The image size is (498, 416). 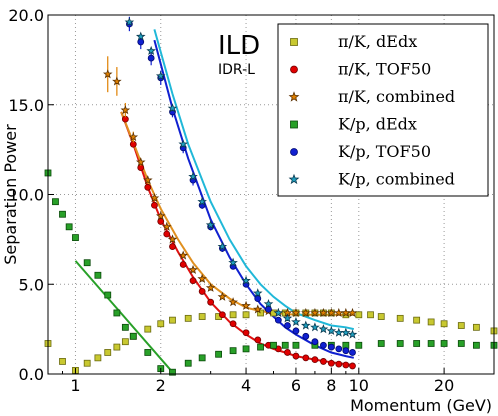 What do you see at coordinates (161, 385) in the screenshot?
I see `x-tick-label: 2` at bounding box center [161, 385].